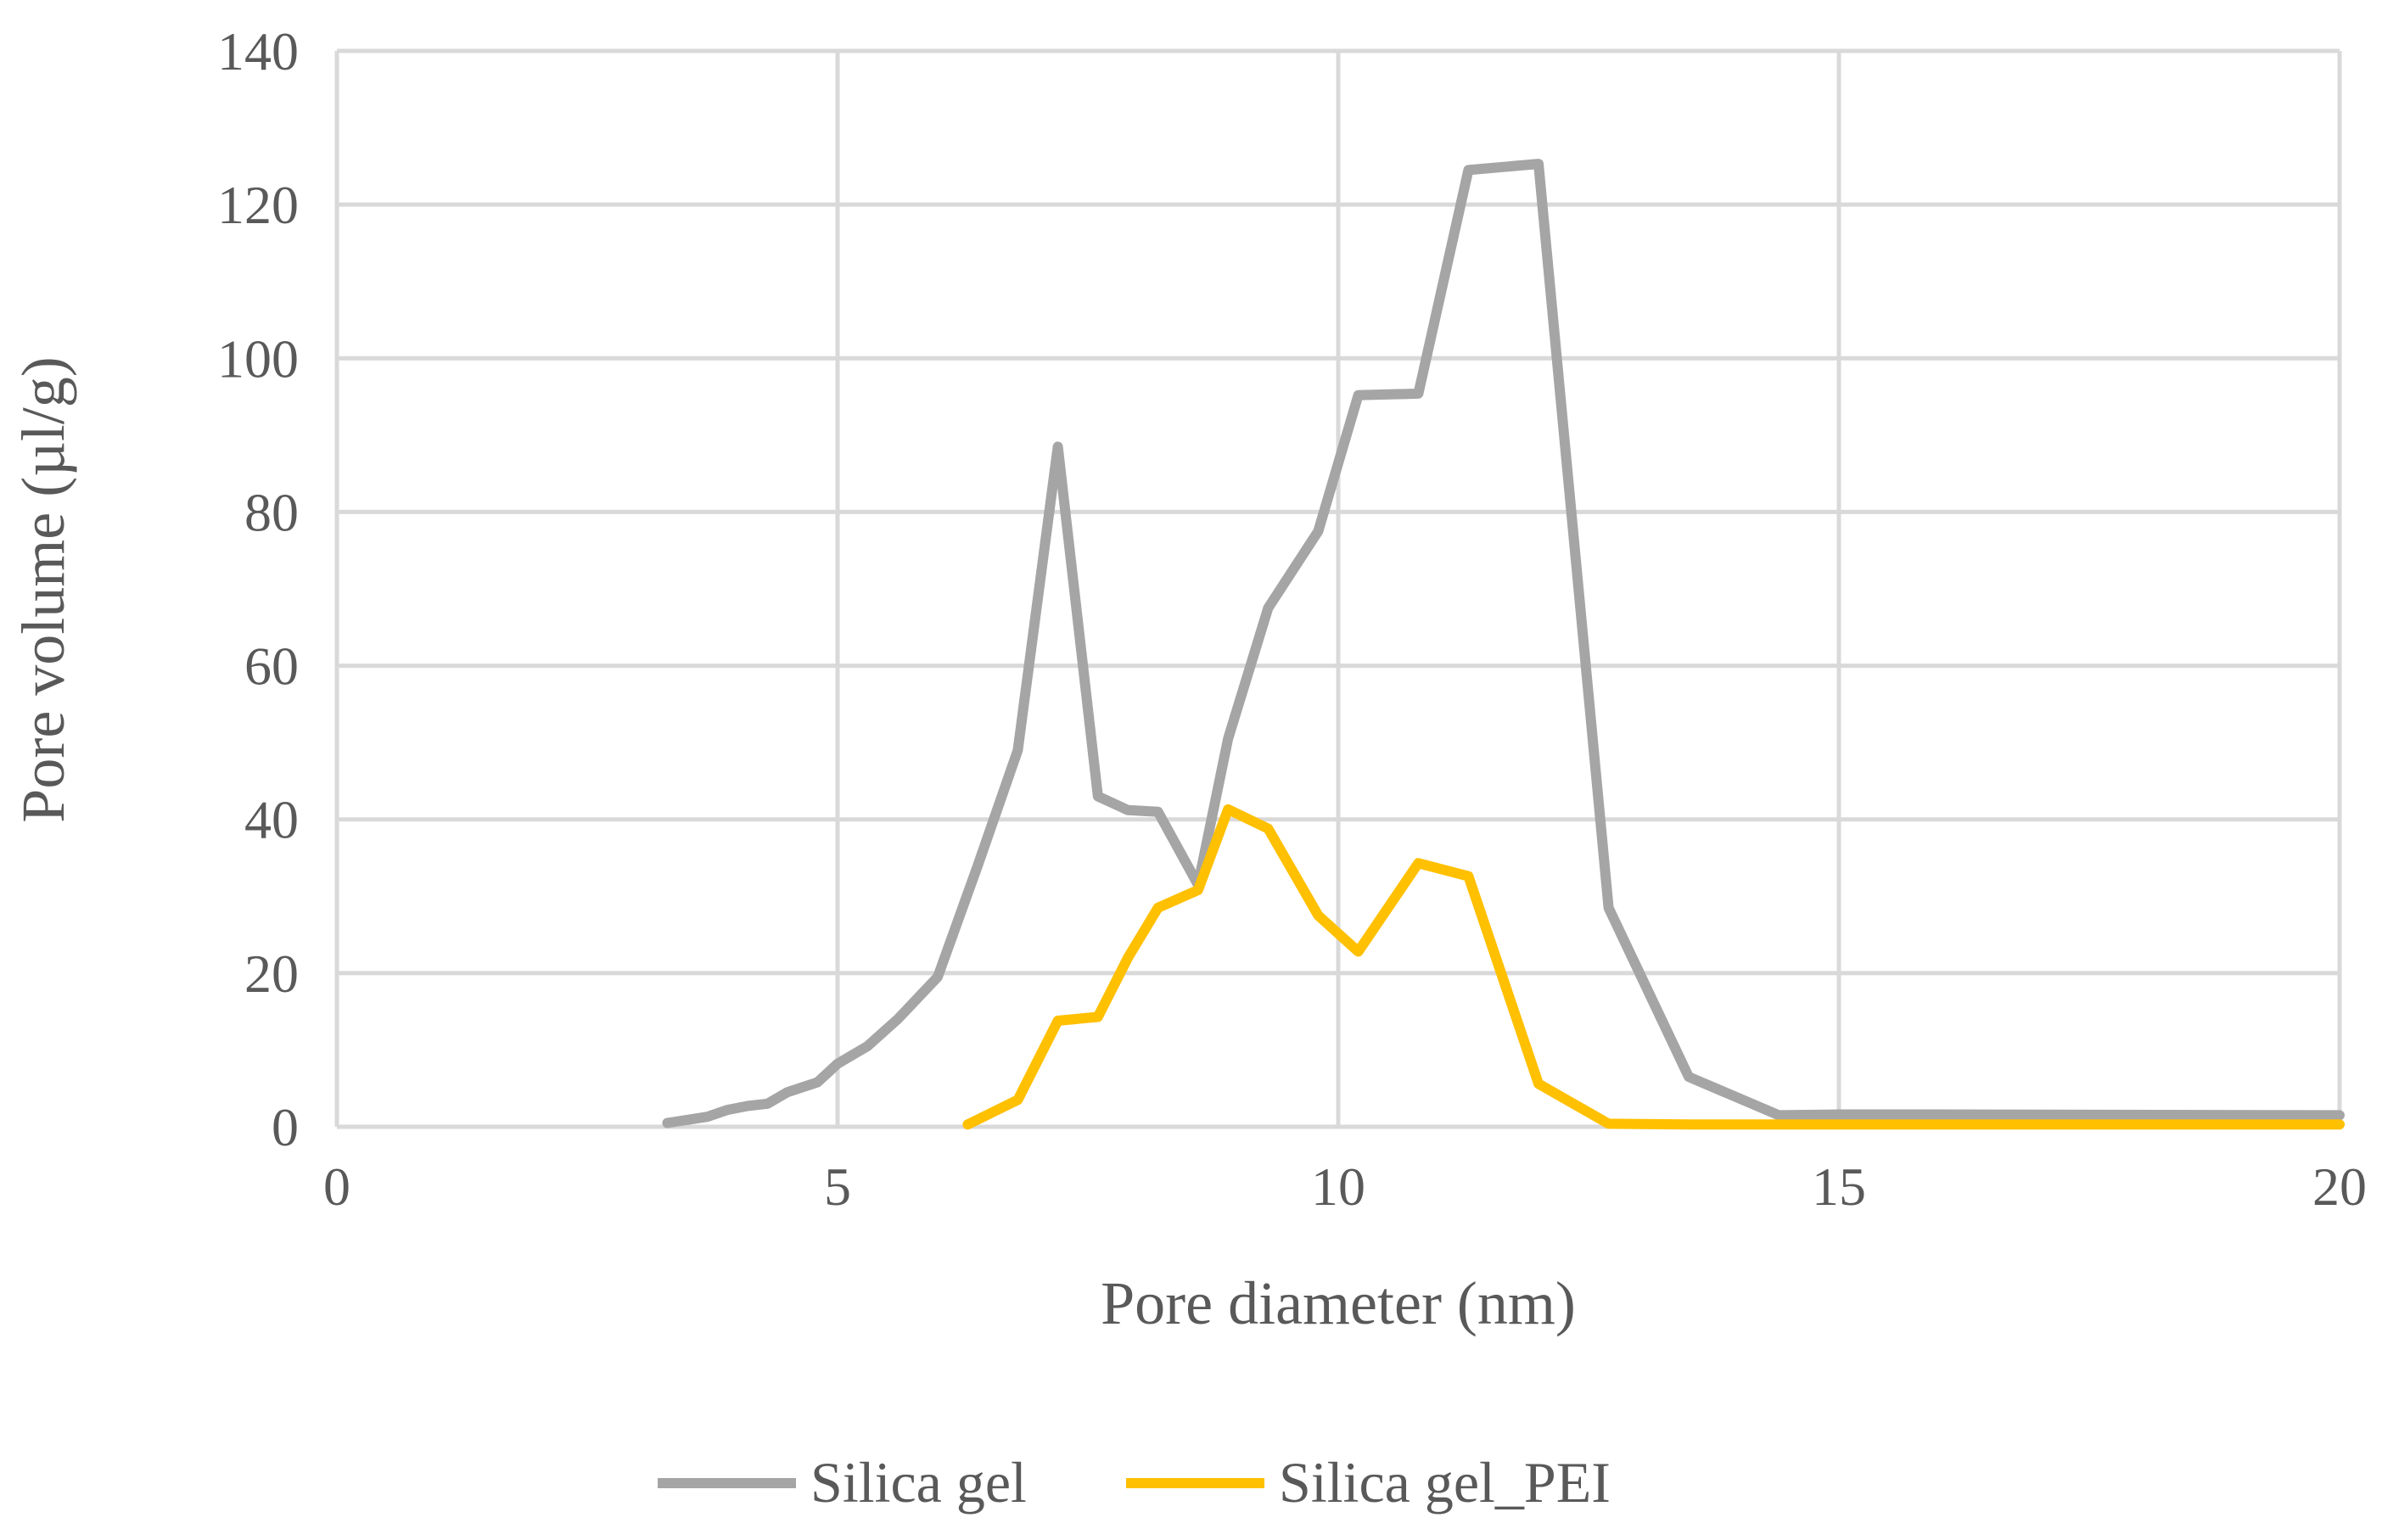  What do you see at coordinates (43, 589) in the screenshot?
I see `y-axis-title: Pore volume (µl/g)` at bounding box center [43, 589].